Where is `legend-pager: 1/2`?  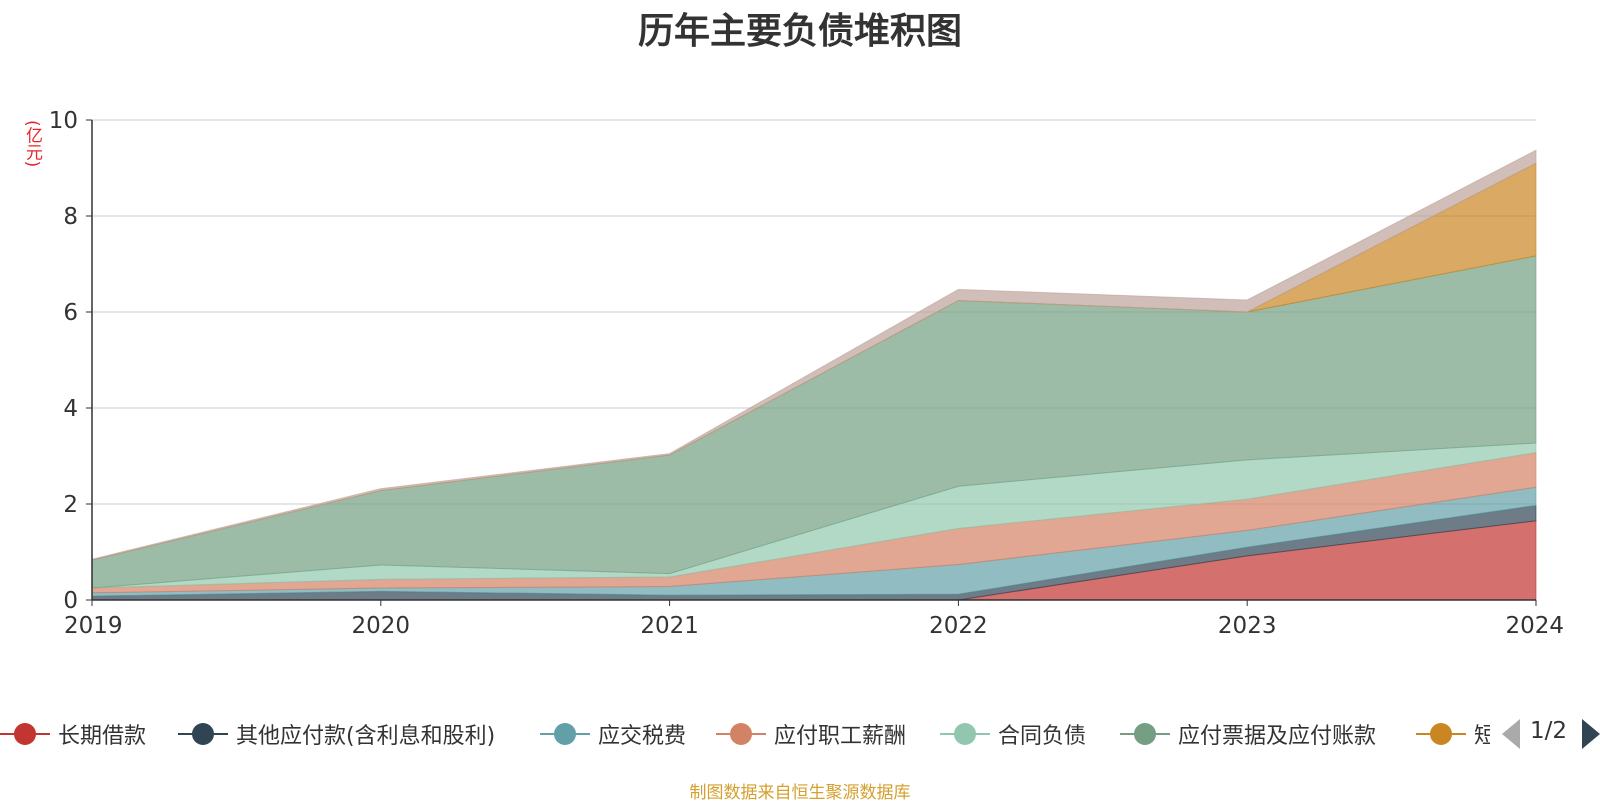 legend-pager: 1/2 is located at coordinates (1545, 734).